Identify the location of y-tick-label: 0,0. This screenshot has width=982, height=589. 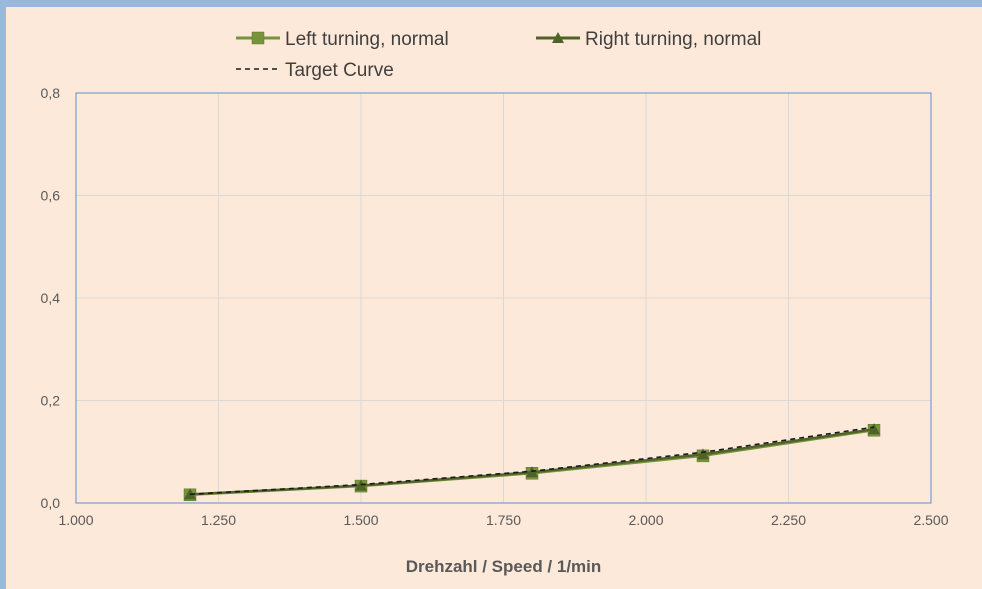
(51, 503).